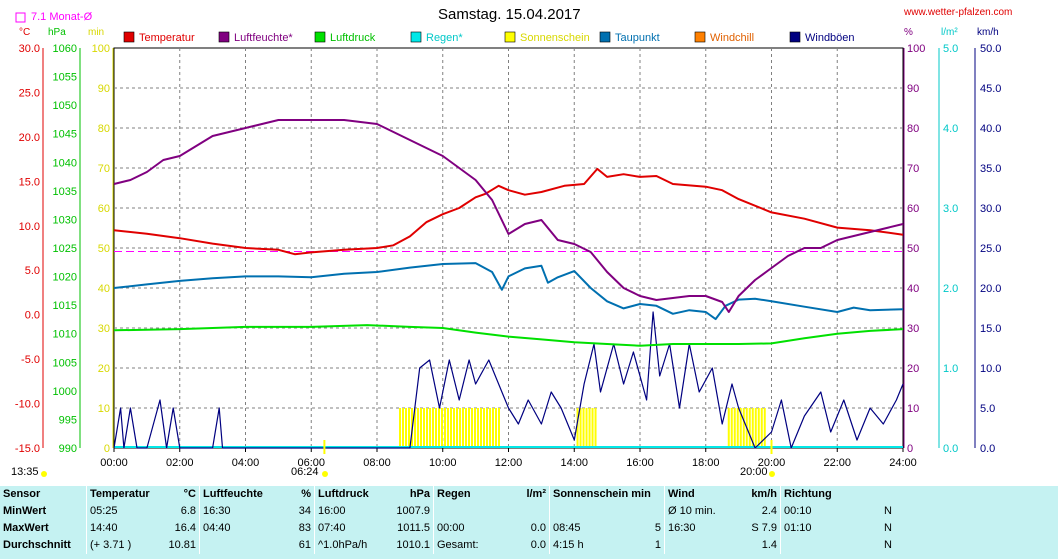 The width and height of the screenshot is (1058, 559). Describe the element at coordinates (413, 528) in the screenshot. I see `stats-cell: 1011.5` at that location.